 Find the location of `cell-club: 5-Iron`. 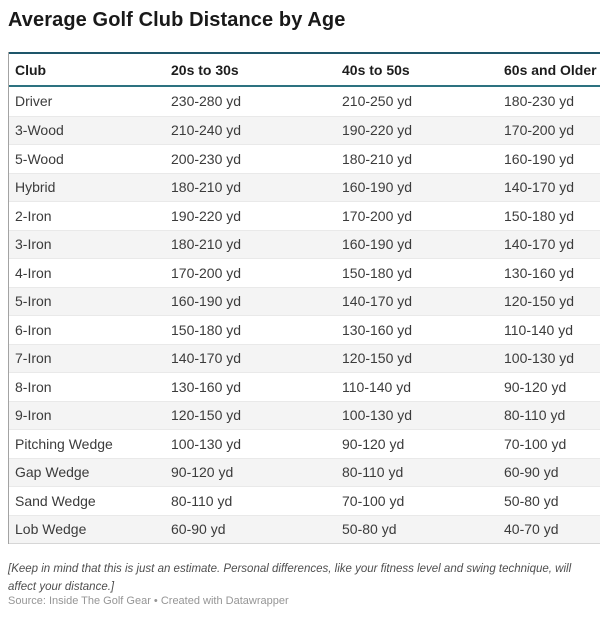

cell-club: 5-Iron is located at coordinates (33, 301).